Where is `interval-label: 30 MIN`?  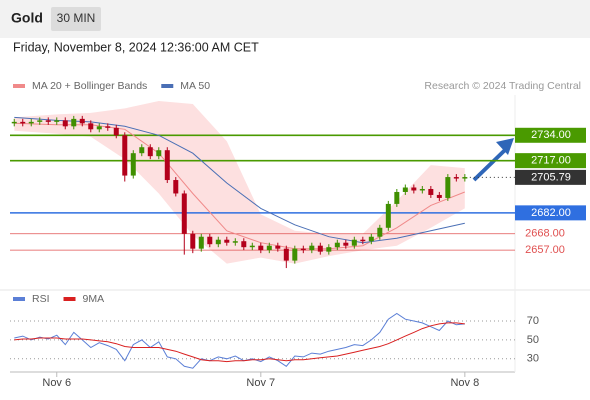
interval-label: 30 MIN is located at coordinates (76, 18).